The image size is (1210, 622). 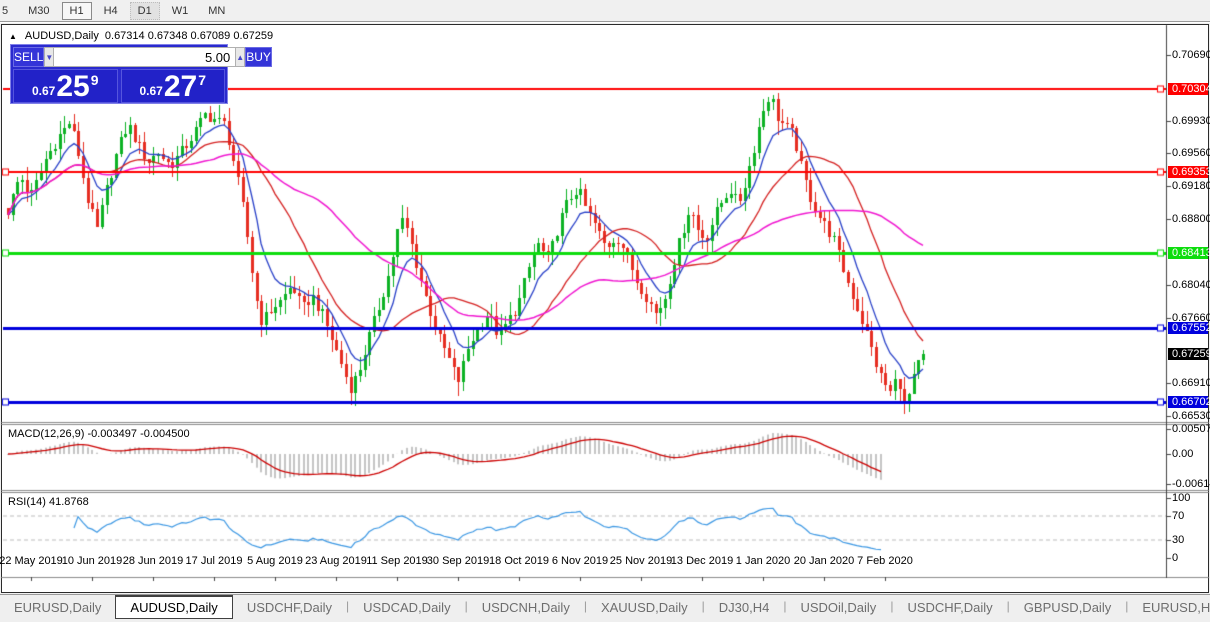 I want to click on rsi-scale-tick: 0, so click(x=1175, y=558).